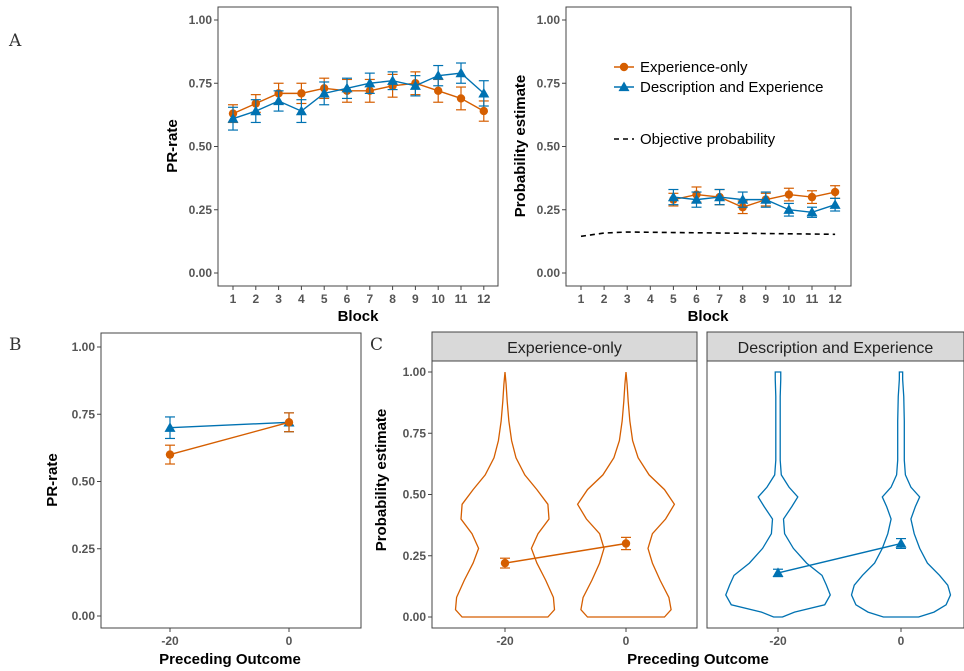 The height and width of the screenshot is (671, 964). Describe the element at coordinates (84, 347) in the screenshot. I see `b-y-tick-label: 1.00` at that location.